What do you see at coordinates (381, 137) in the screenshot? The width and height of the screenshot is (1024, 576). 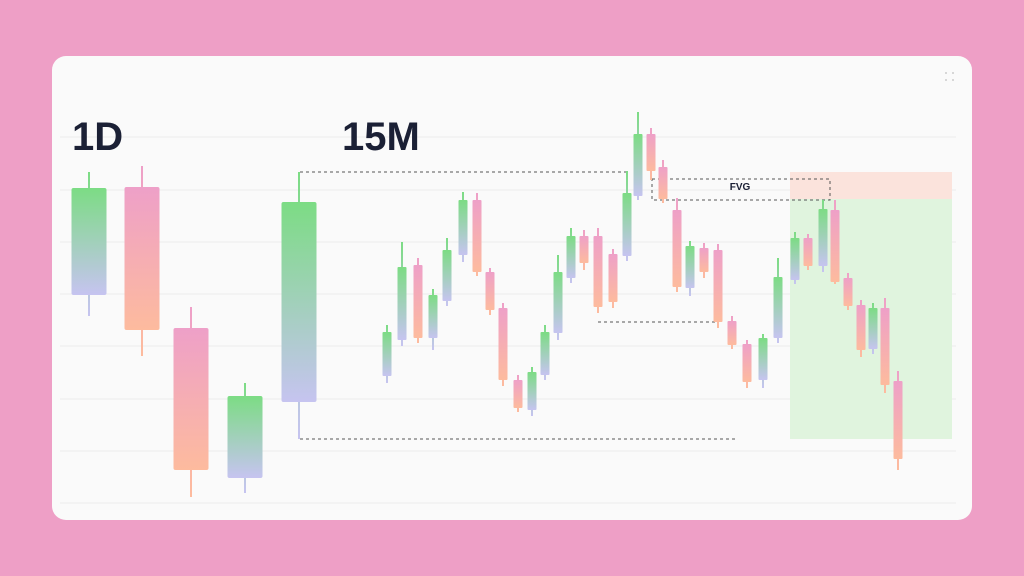 I see `right-title: 15M` at bounding box center [381, 137].